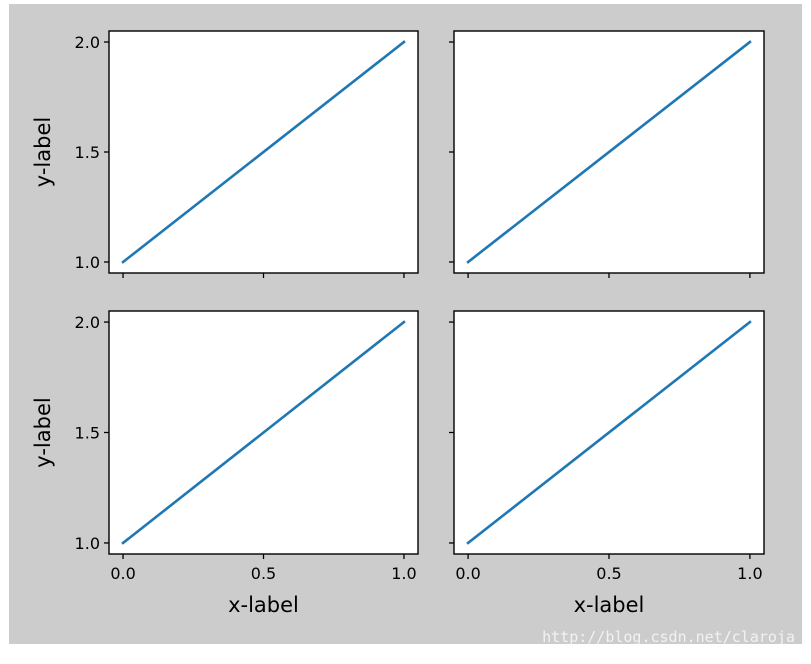 The height and width of the screenshot is (664, 811). What do you see at coordinates (668, 637) in the screenshot?
I see `watermark-text: http://blog.csdn.net/claroja` at bounding box center [668, 637].